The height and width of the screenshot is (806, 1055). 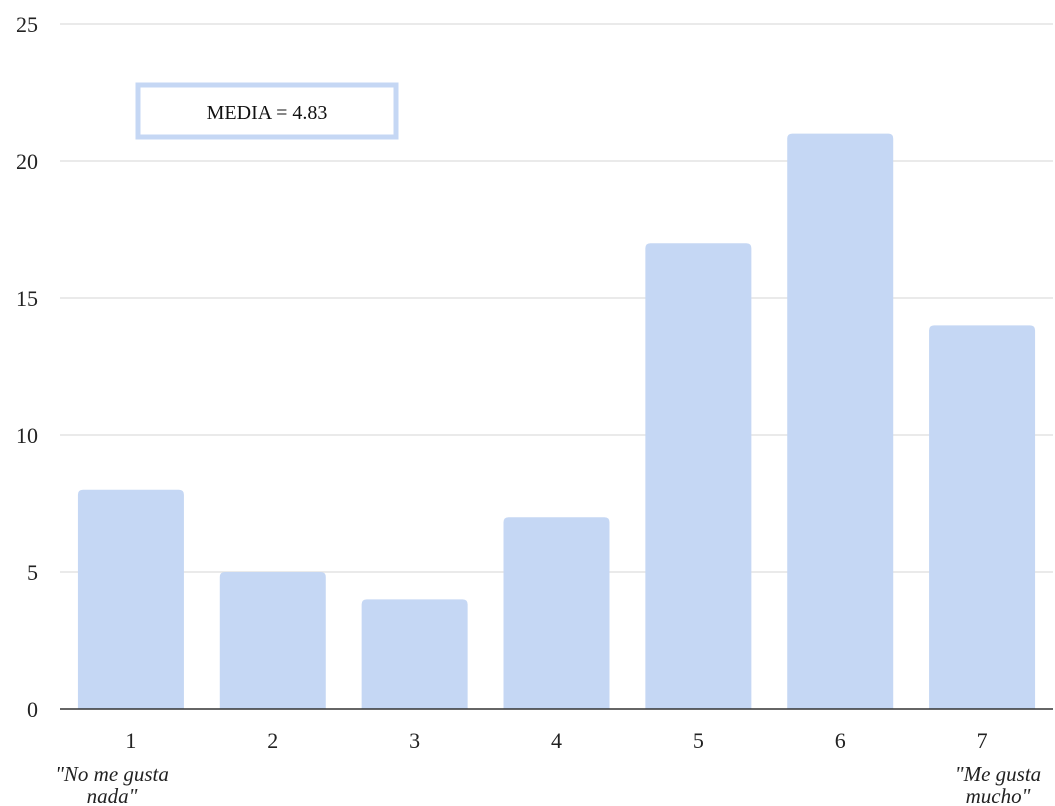 I want to click on x-tick-label-1: 1, so click(x=130, y=740).